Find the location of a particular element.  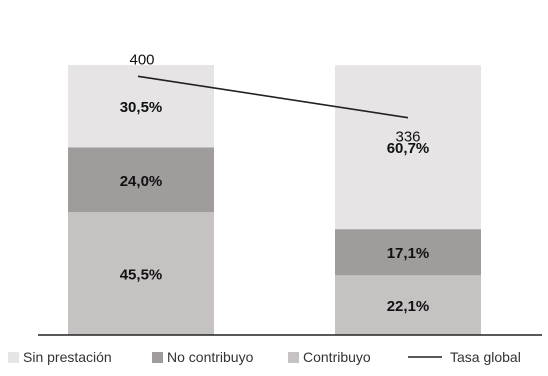

line-series-tasa-global is located at coordinates (273, 97).